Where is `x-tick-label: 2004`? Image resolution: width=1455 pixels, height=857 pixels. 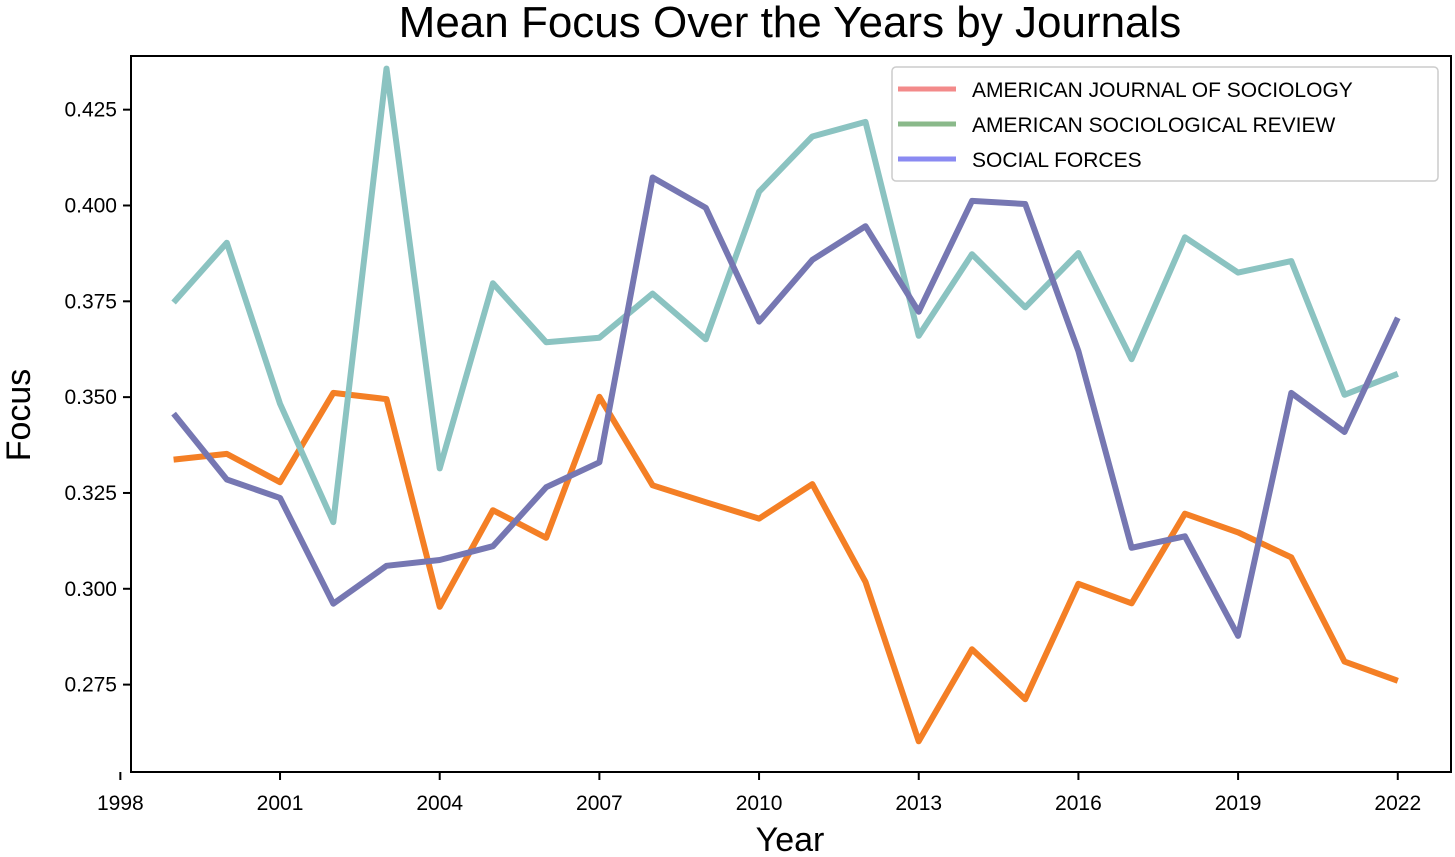 x-tick-label: 2004 is located at coordinates (439, 803).